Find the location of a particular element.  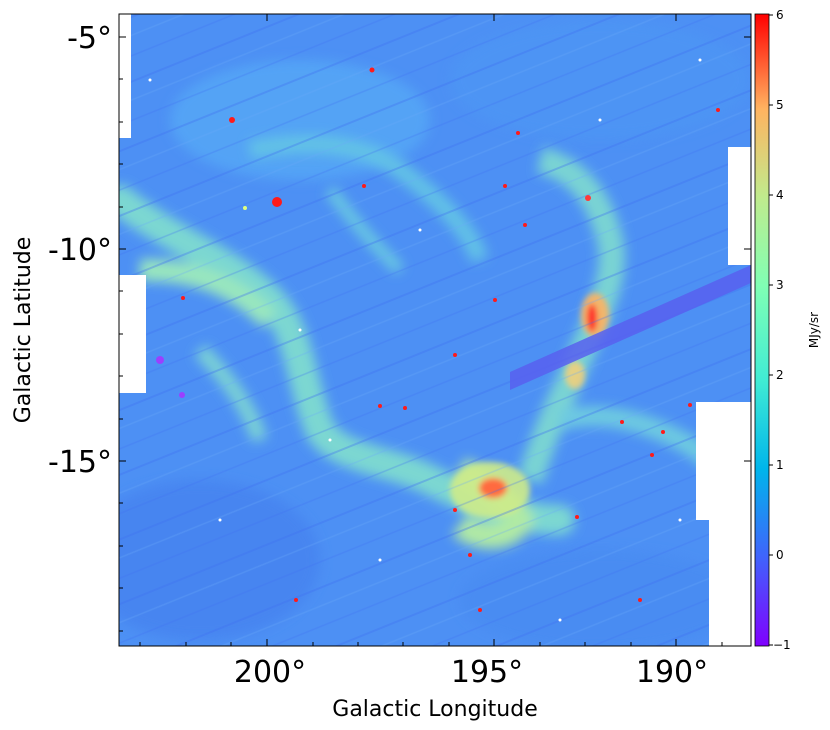

x-tick-label: 200° is located at coordinates (270, 672).